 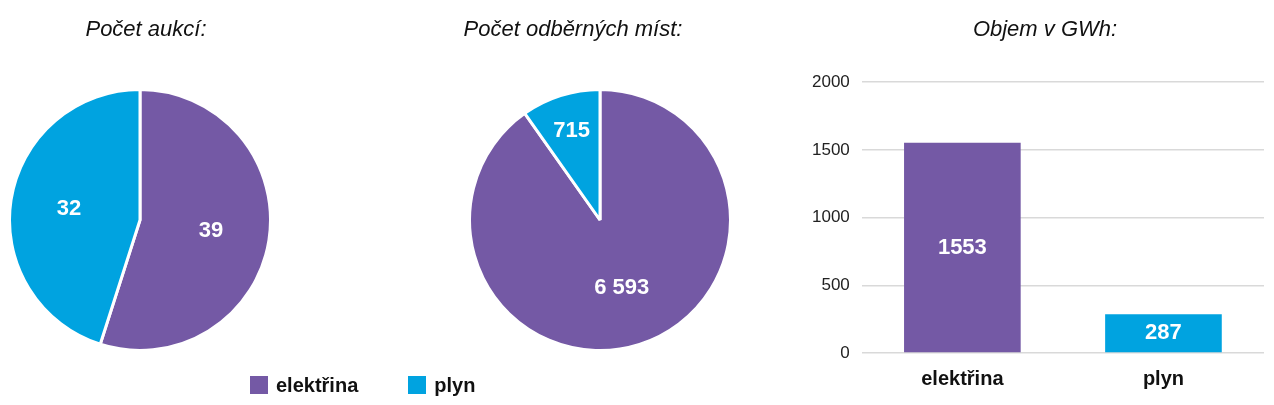 I want to click on data-label: 6 593, so click(x=622, y=287).